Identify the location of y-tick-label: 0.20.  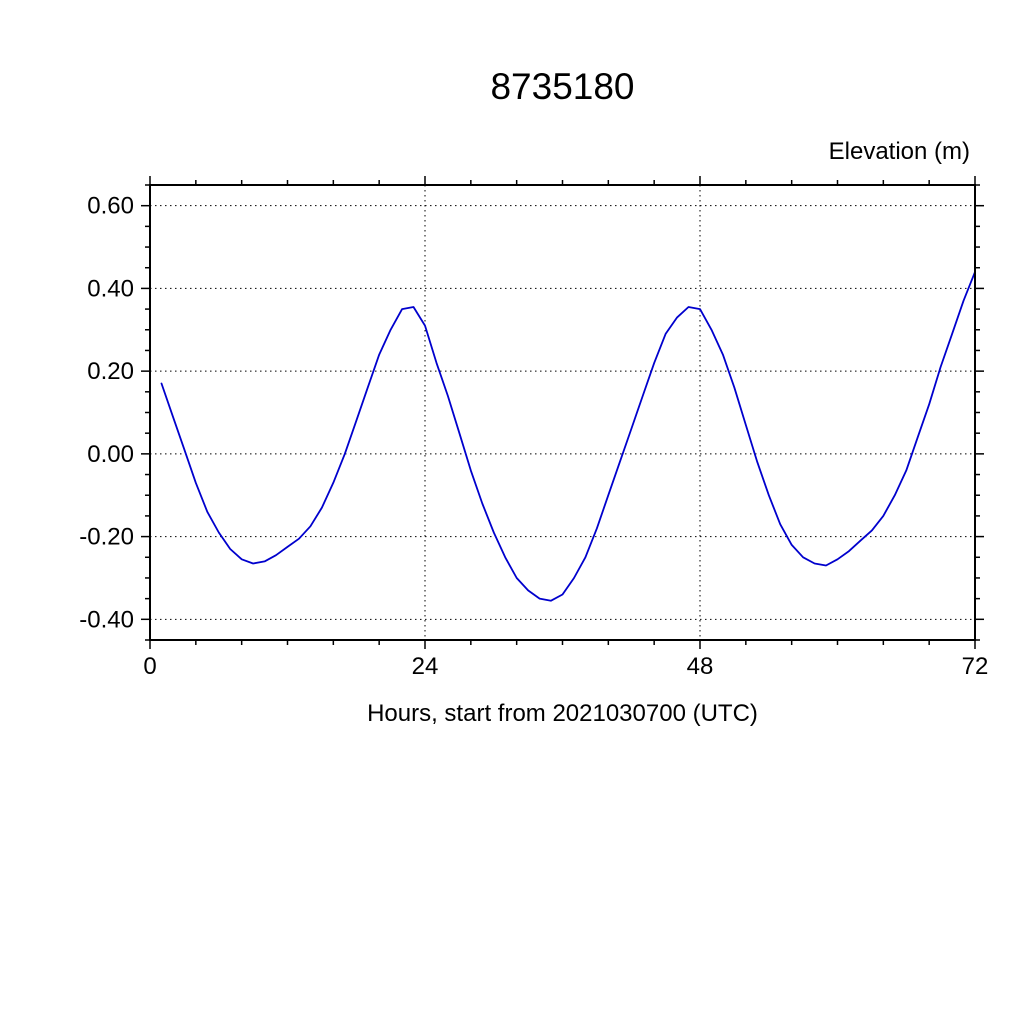
(110, 371).